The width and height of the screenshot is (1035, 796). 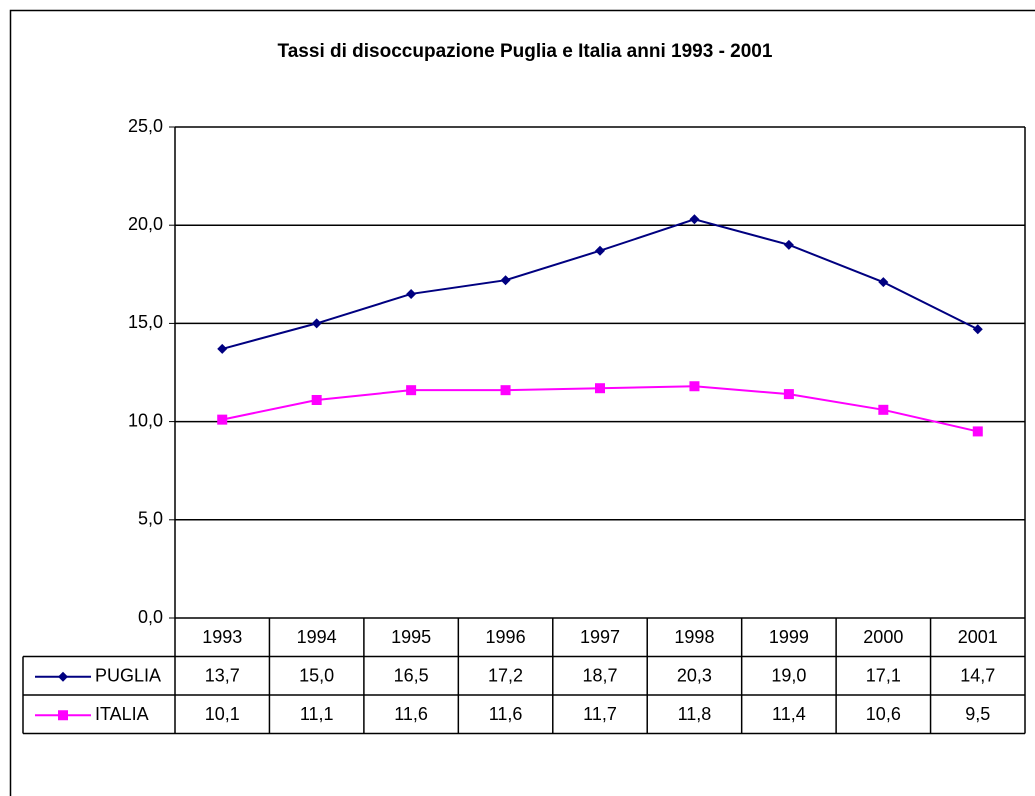 What do you see at coordinates (978, 637) in the screenshot?
I see `x-tick-label: 2001` at bounding box center [978, 637].